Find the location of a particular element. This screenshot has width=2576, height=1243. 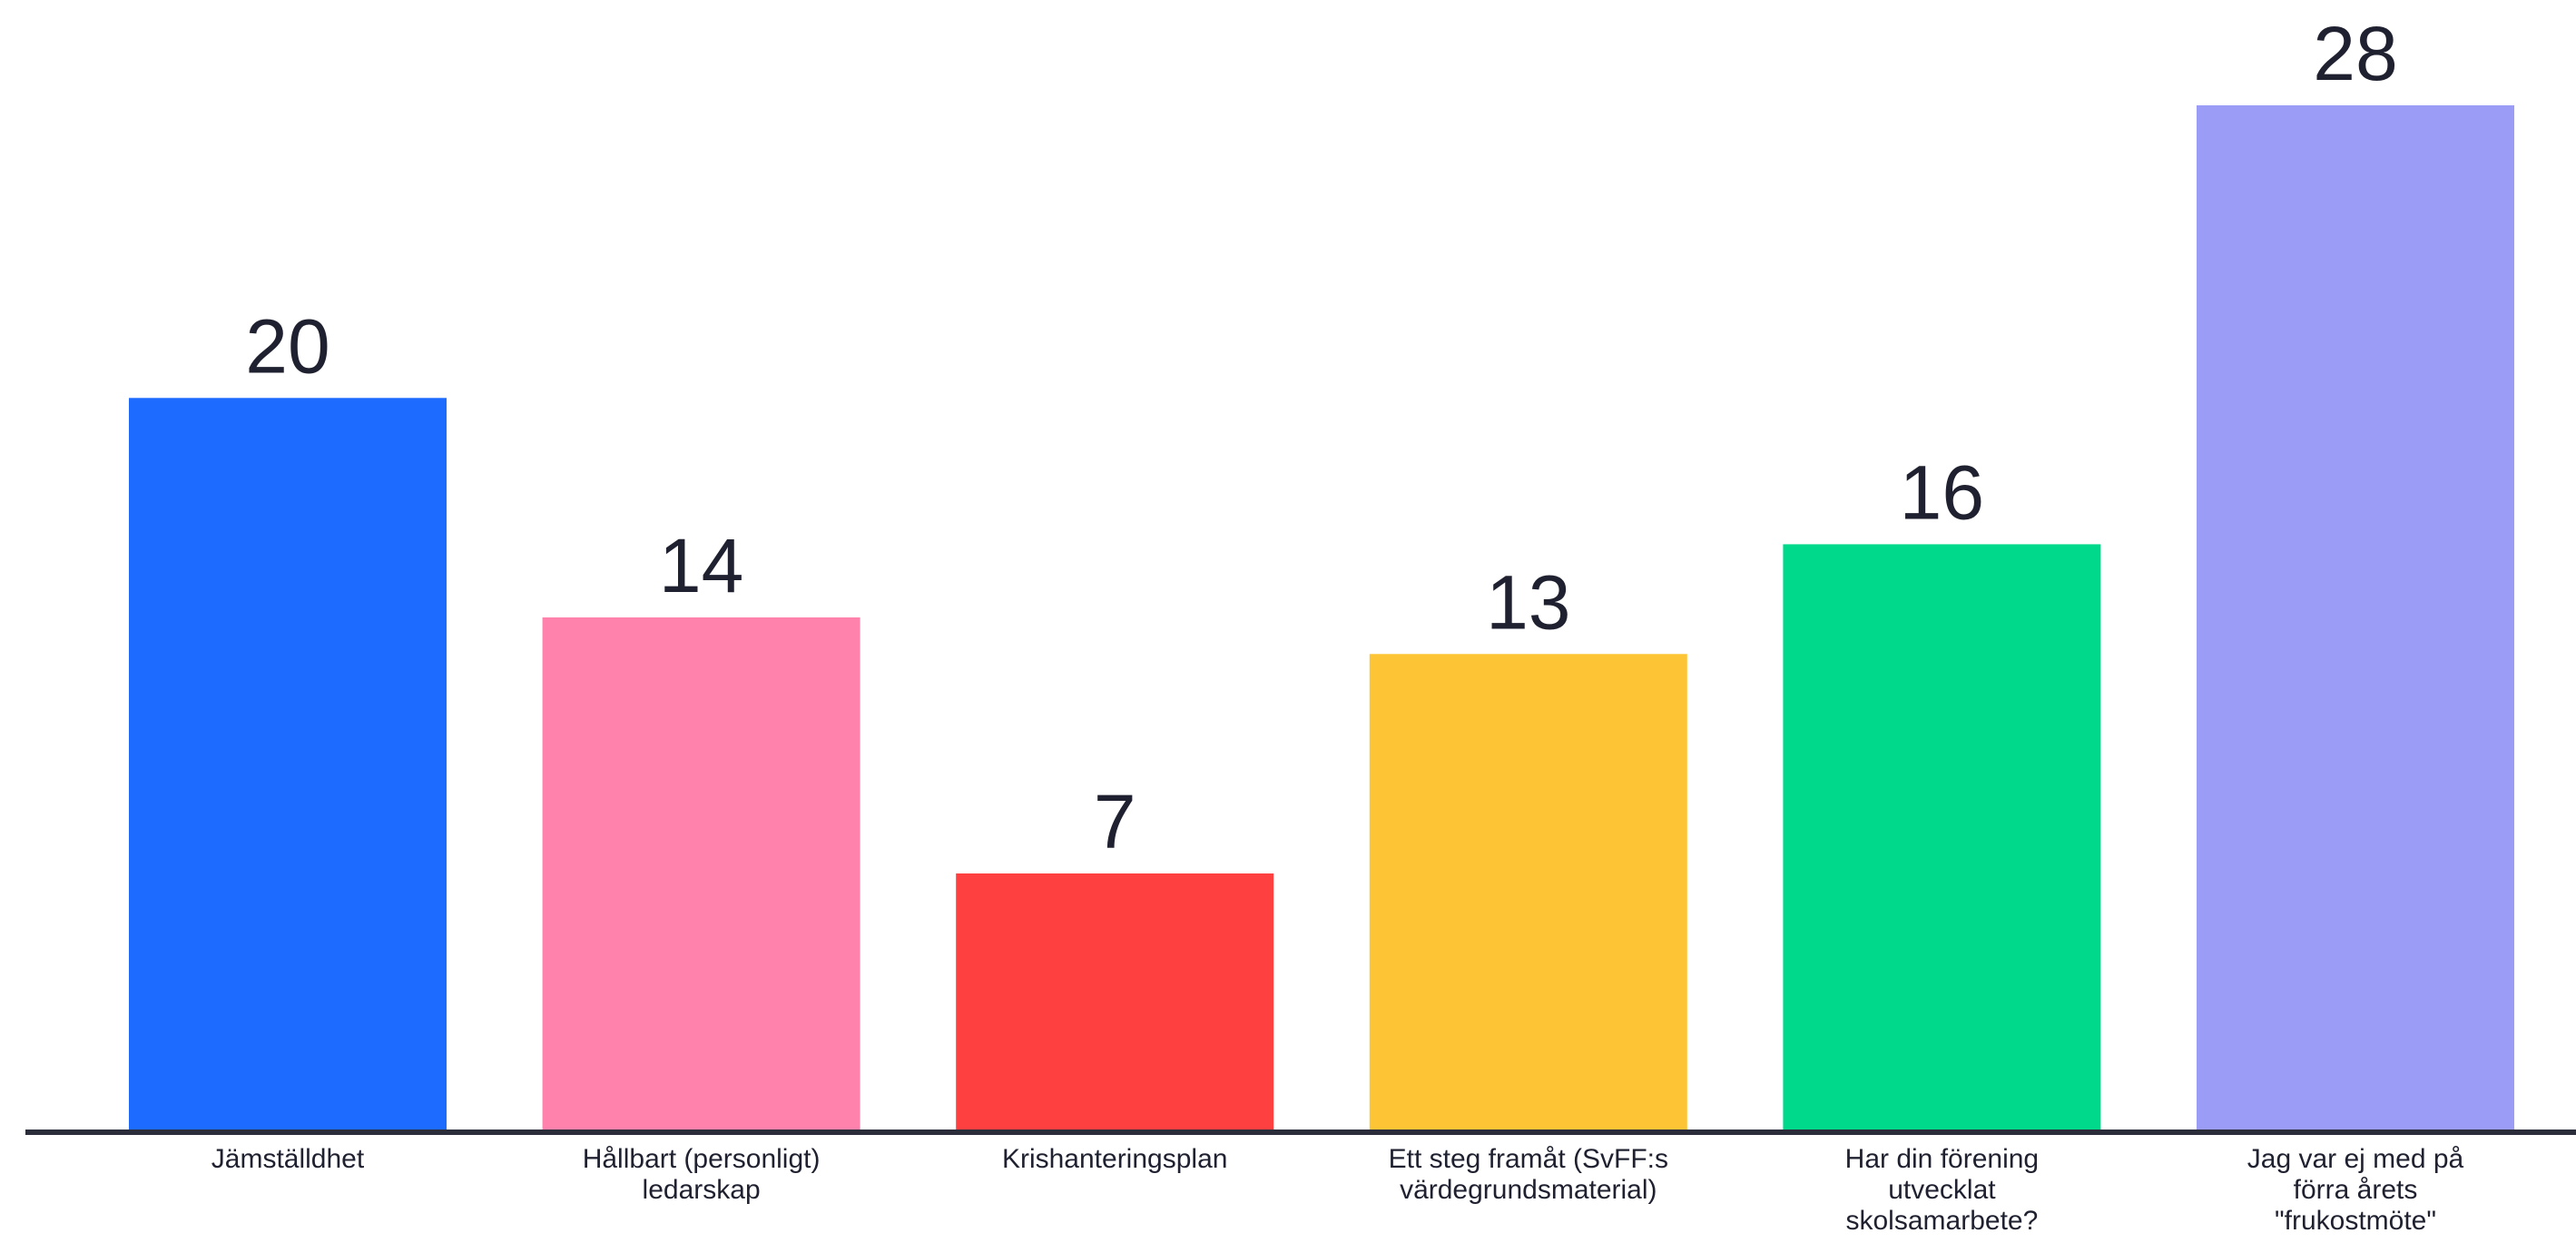

category-label-line: "frukostmöte" is located at coordinates (2355, 1221).